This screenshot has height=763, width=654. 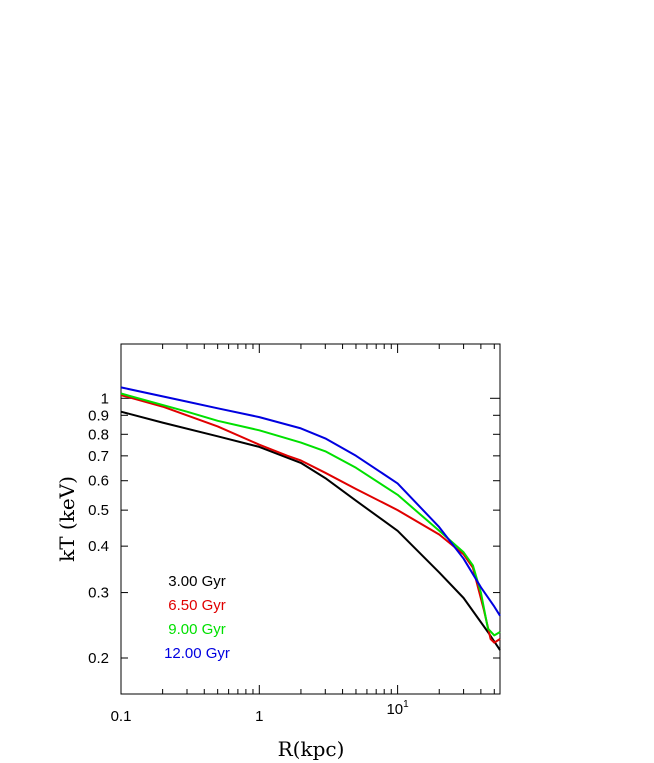 I want to click on y-tick-label: 0.6, so click(x=98, y=481).